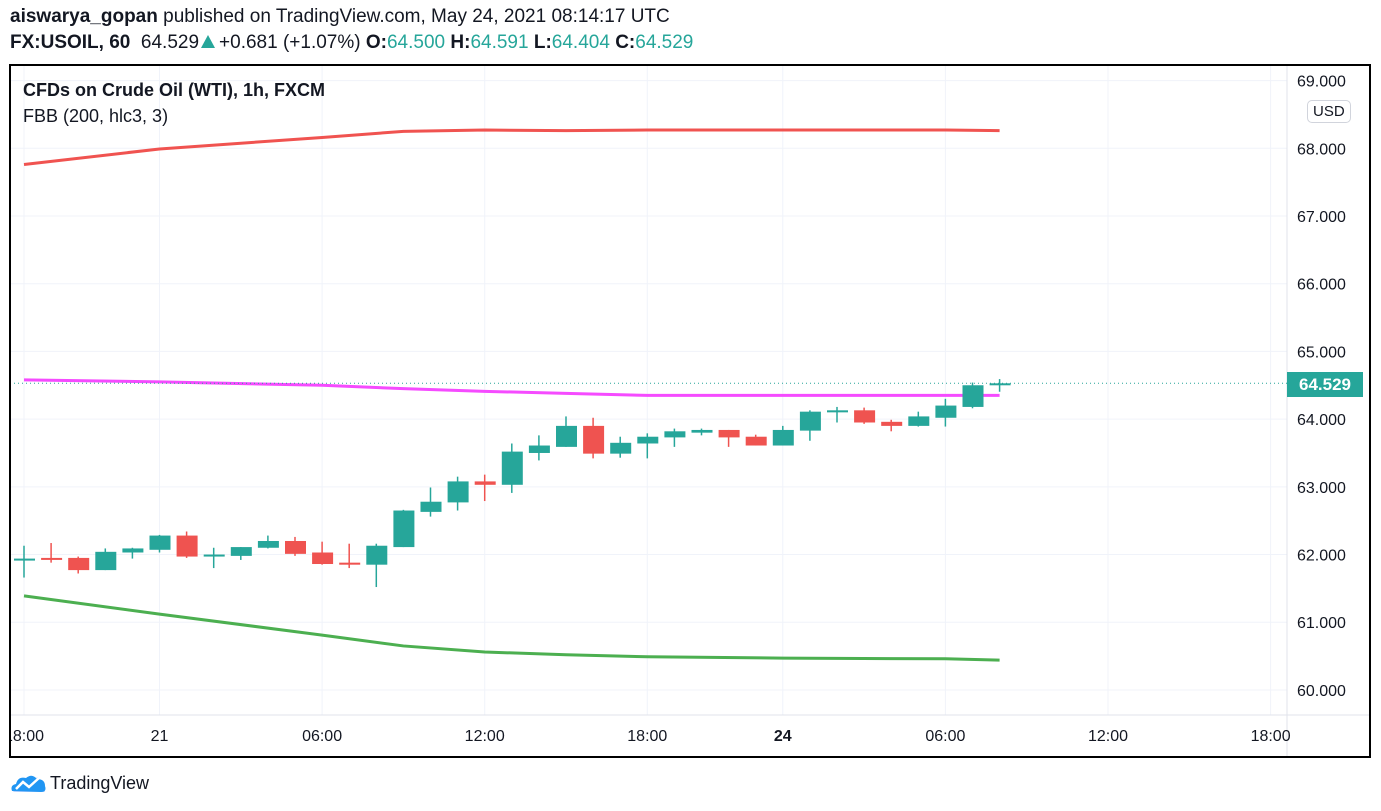 The image size is (1381, 811). Describe the element at coordinates (416, 42) in the screenshot. I see `open-value: 64.500` at that location.